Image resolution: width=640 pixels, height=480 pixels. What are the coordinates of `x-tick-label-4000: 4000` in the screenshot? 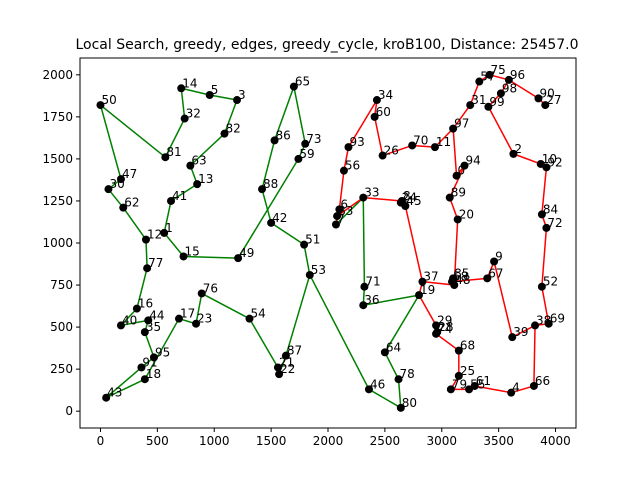 It's located at (555, 441).